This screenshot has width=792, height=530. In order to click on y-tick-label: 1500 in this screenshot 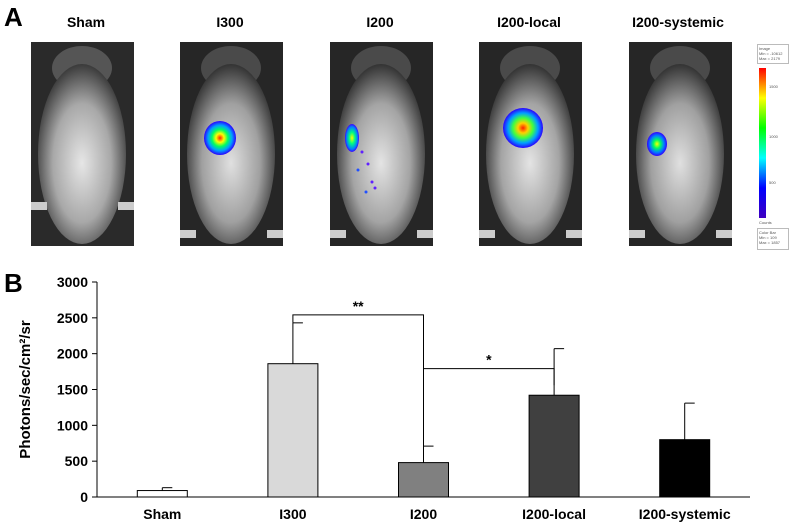, I will do `click(72, 390)`.